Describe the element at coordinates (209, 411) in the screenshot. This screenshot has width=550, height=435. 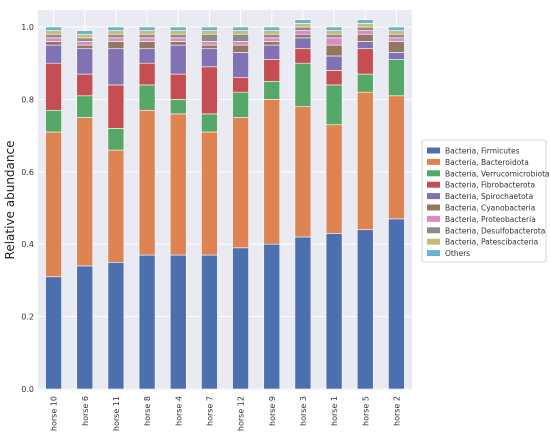
I see `x-tick-label: horse 7` at that location.